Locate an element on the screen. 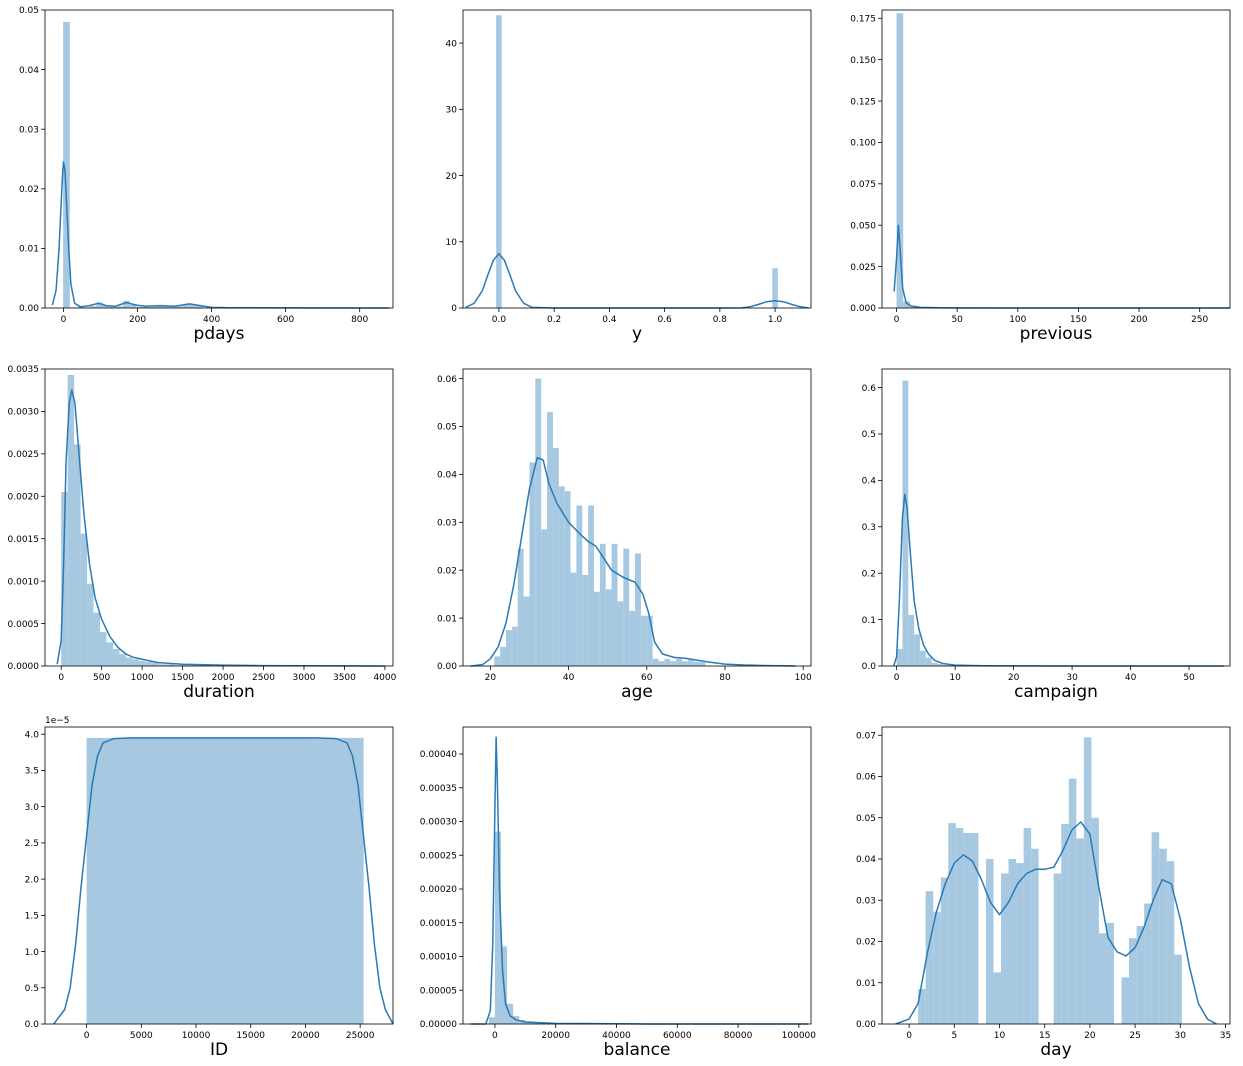 The width and height of the screenshot is (1243, 1066). y-tick-label: 1.0 is located at coordinates (32, 953).